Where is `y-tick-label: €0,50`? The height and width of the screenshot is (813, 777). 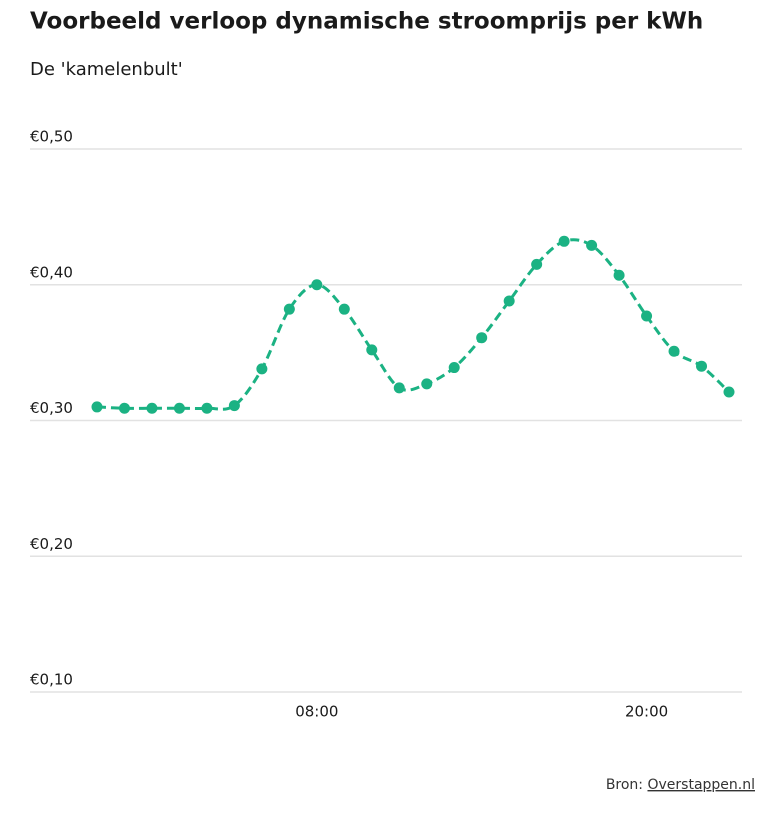 y-tick-label: €0,50 is located at coordinates (51, 137).